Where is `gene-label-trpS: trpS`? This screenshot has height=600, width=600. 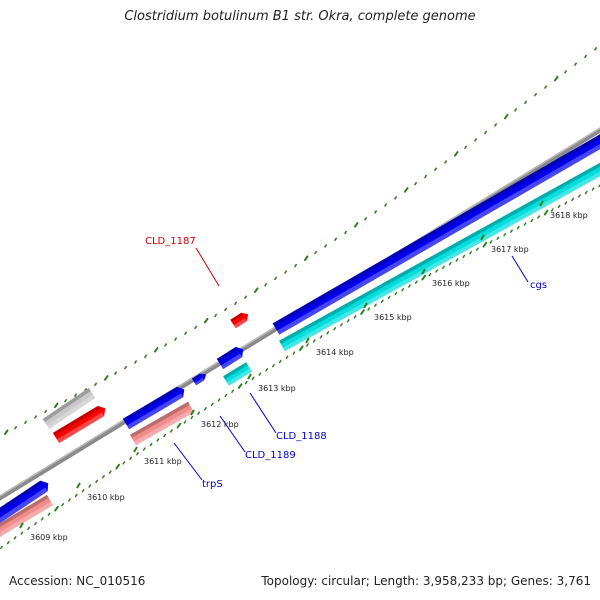
gene-label-trpS: trpS is located at coordinates (212, 484).